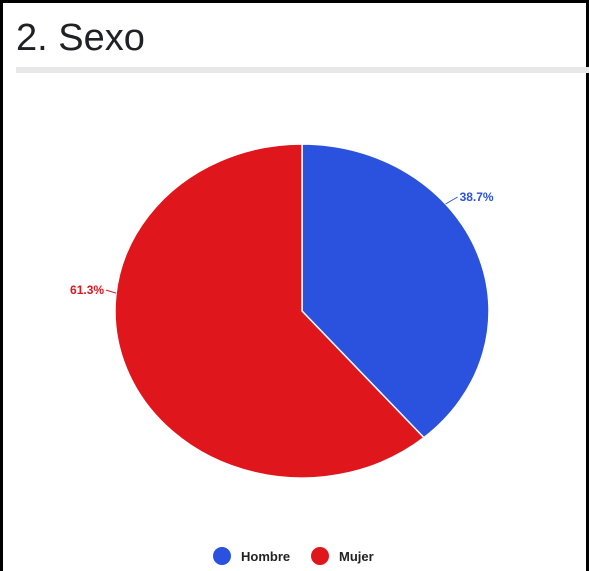 The height and width of the screenshot is (571, 589). What do you see at coordinates (356, 556) in the screenshot?
I see `legend-label-mujer: Mujer` at bounding box center [356, 556].